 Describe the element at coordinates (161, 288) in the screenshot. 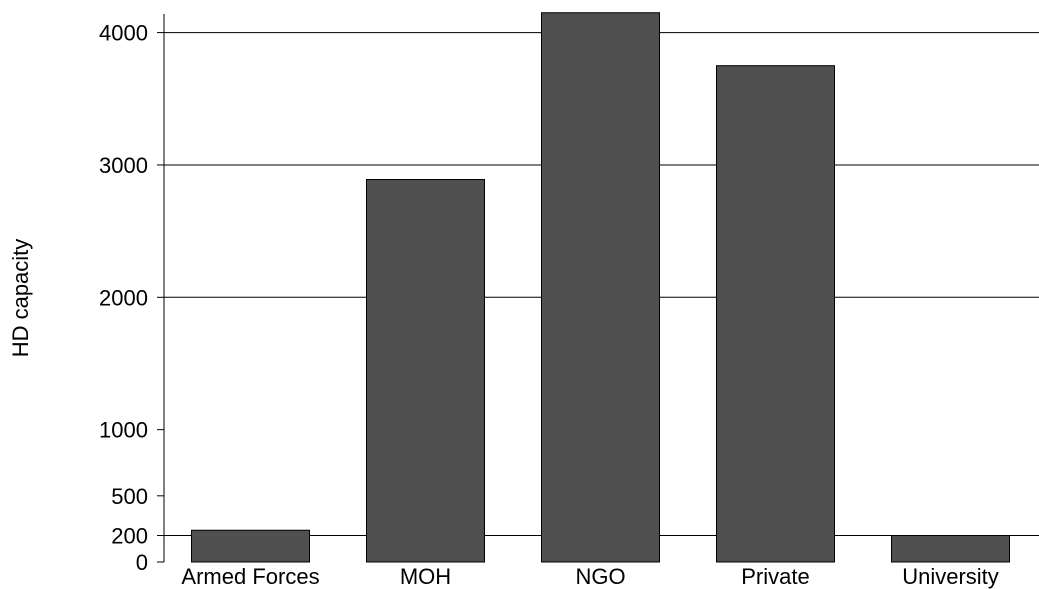

I see `axes` at that location.